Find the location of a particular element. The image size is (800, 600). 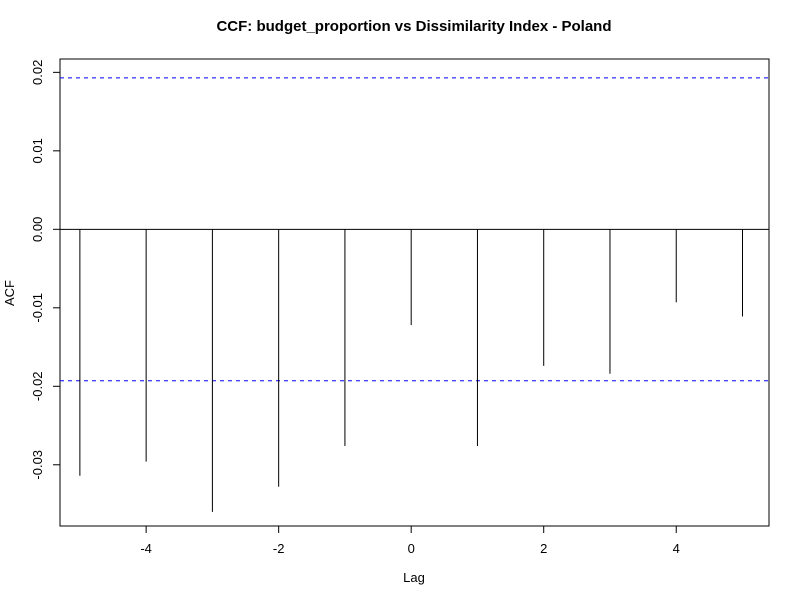

x-tick-label: 0 is located at coordinates (411, 548).